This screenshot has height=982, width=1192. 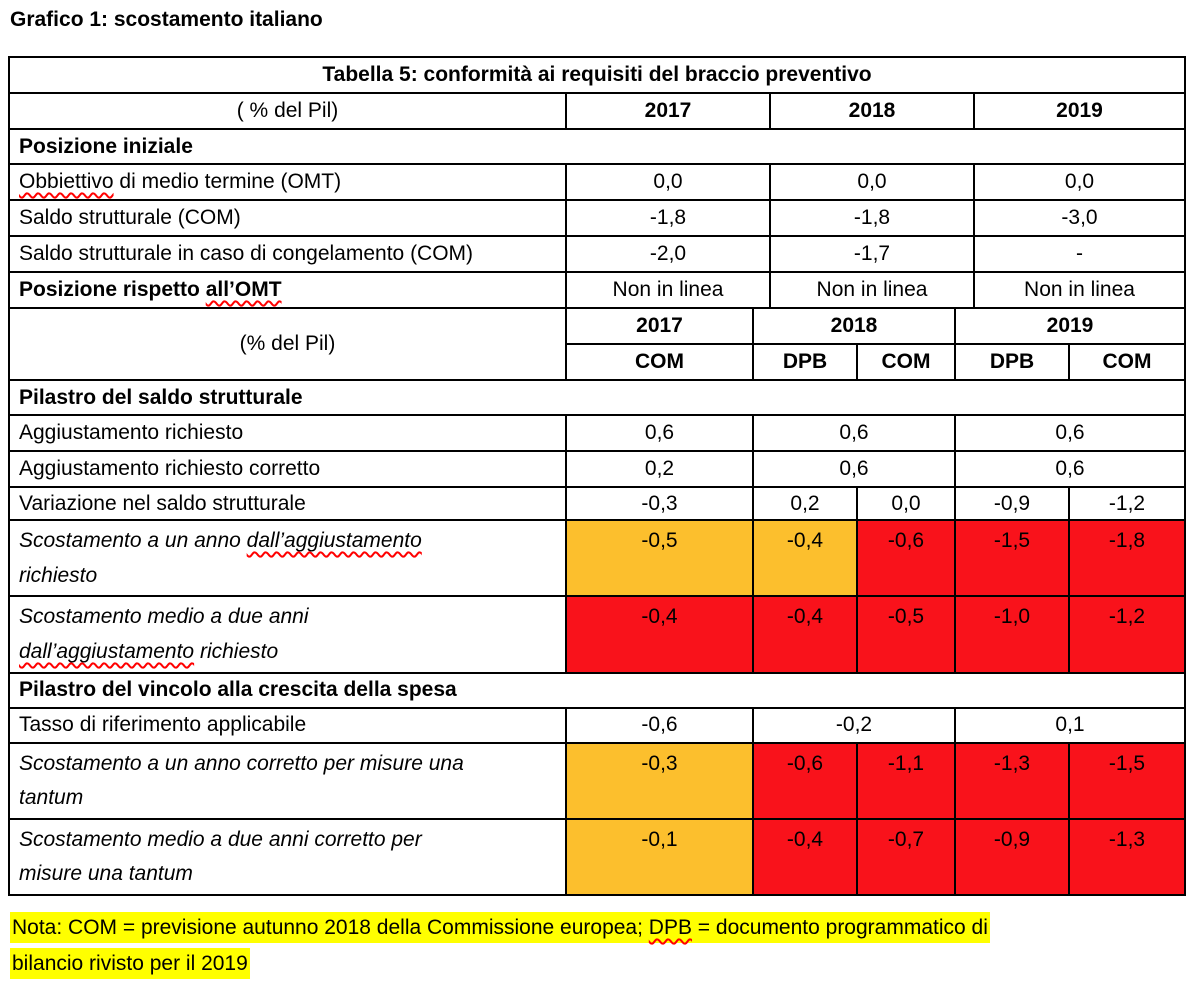 What do you see at coordinates (1012, 634) in the screenshot?
I see `cell-scost-medio-dpb-2019: -1,0` at bounding box center [1012, 634].